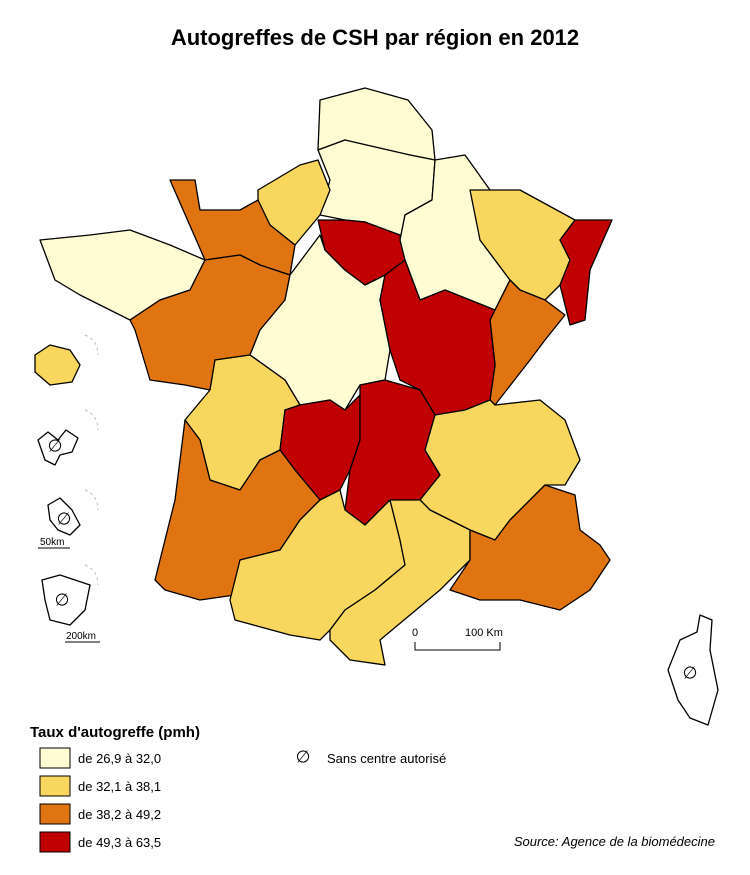  Describe the element at coordinates (52, 542) in the screenshot. I see `inset-scale-label: 50km` at that location.